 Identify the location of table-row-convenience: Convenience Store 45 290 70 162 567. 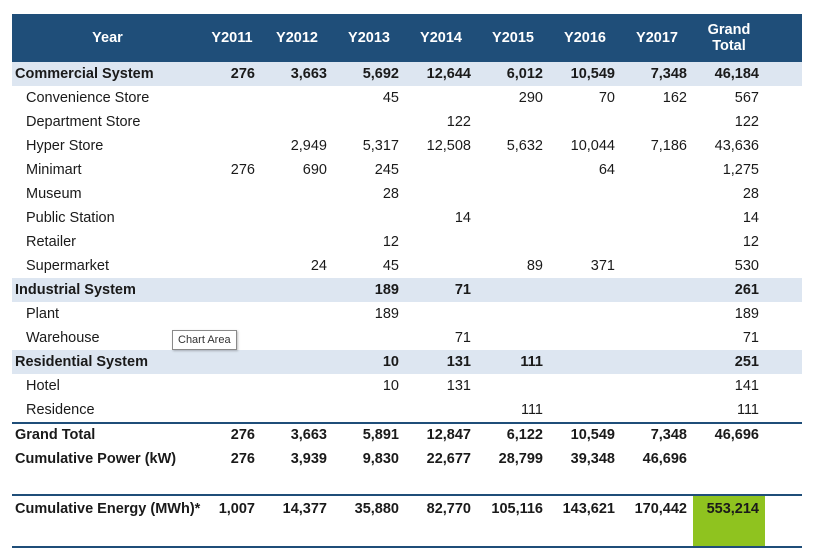
(407, 98).